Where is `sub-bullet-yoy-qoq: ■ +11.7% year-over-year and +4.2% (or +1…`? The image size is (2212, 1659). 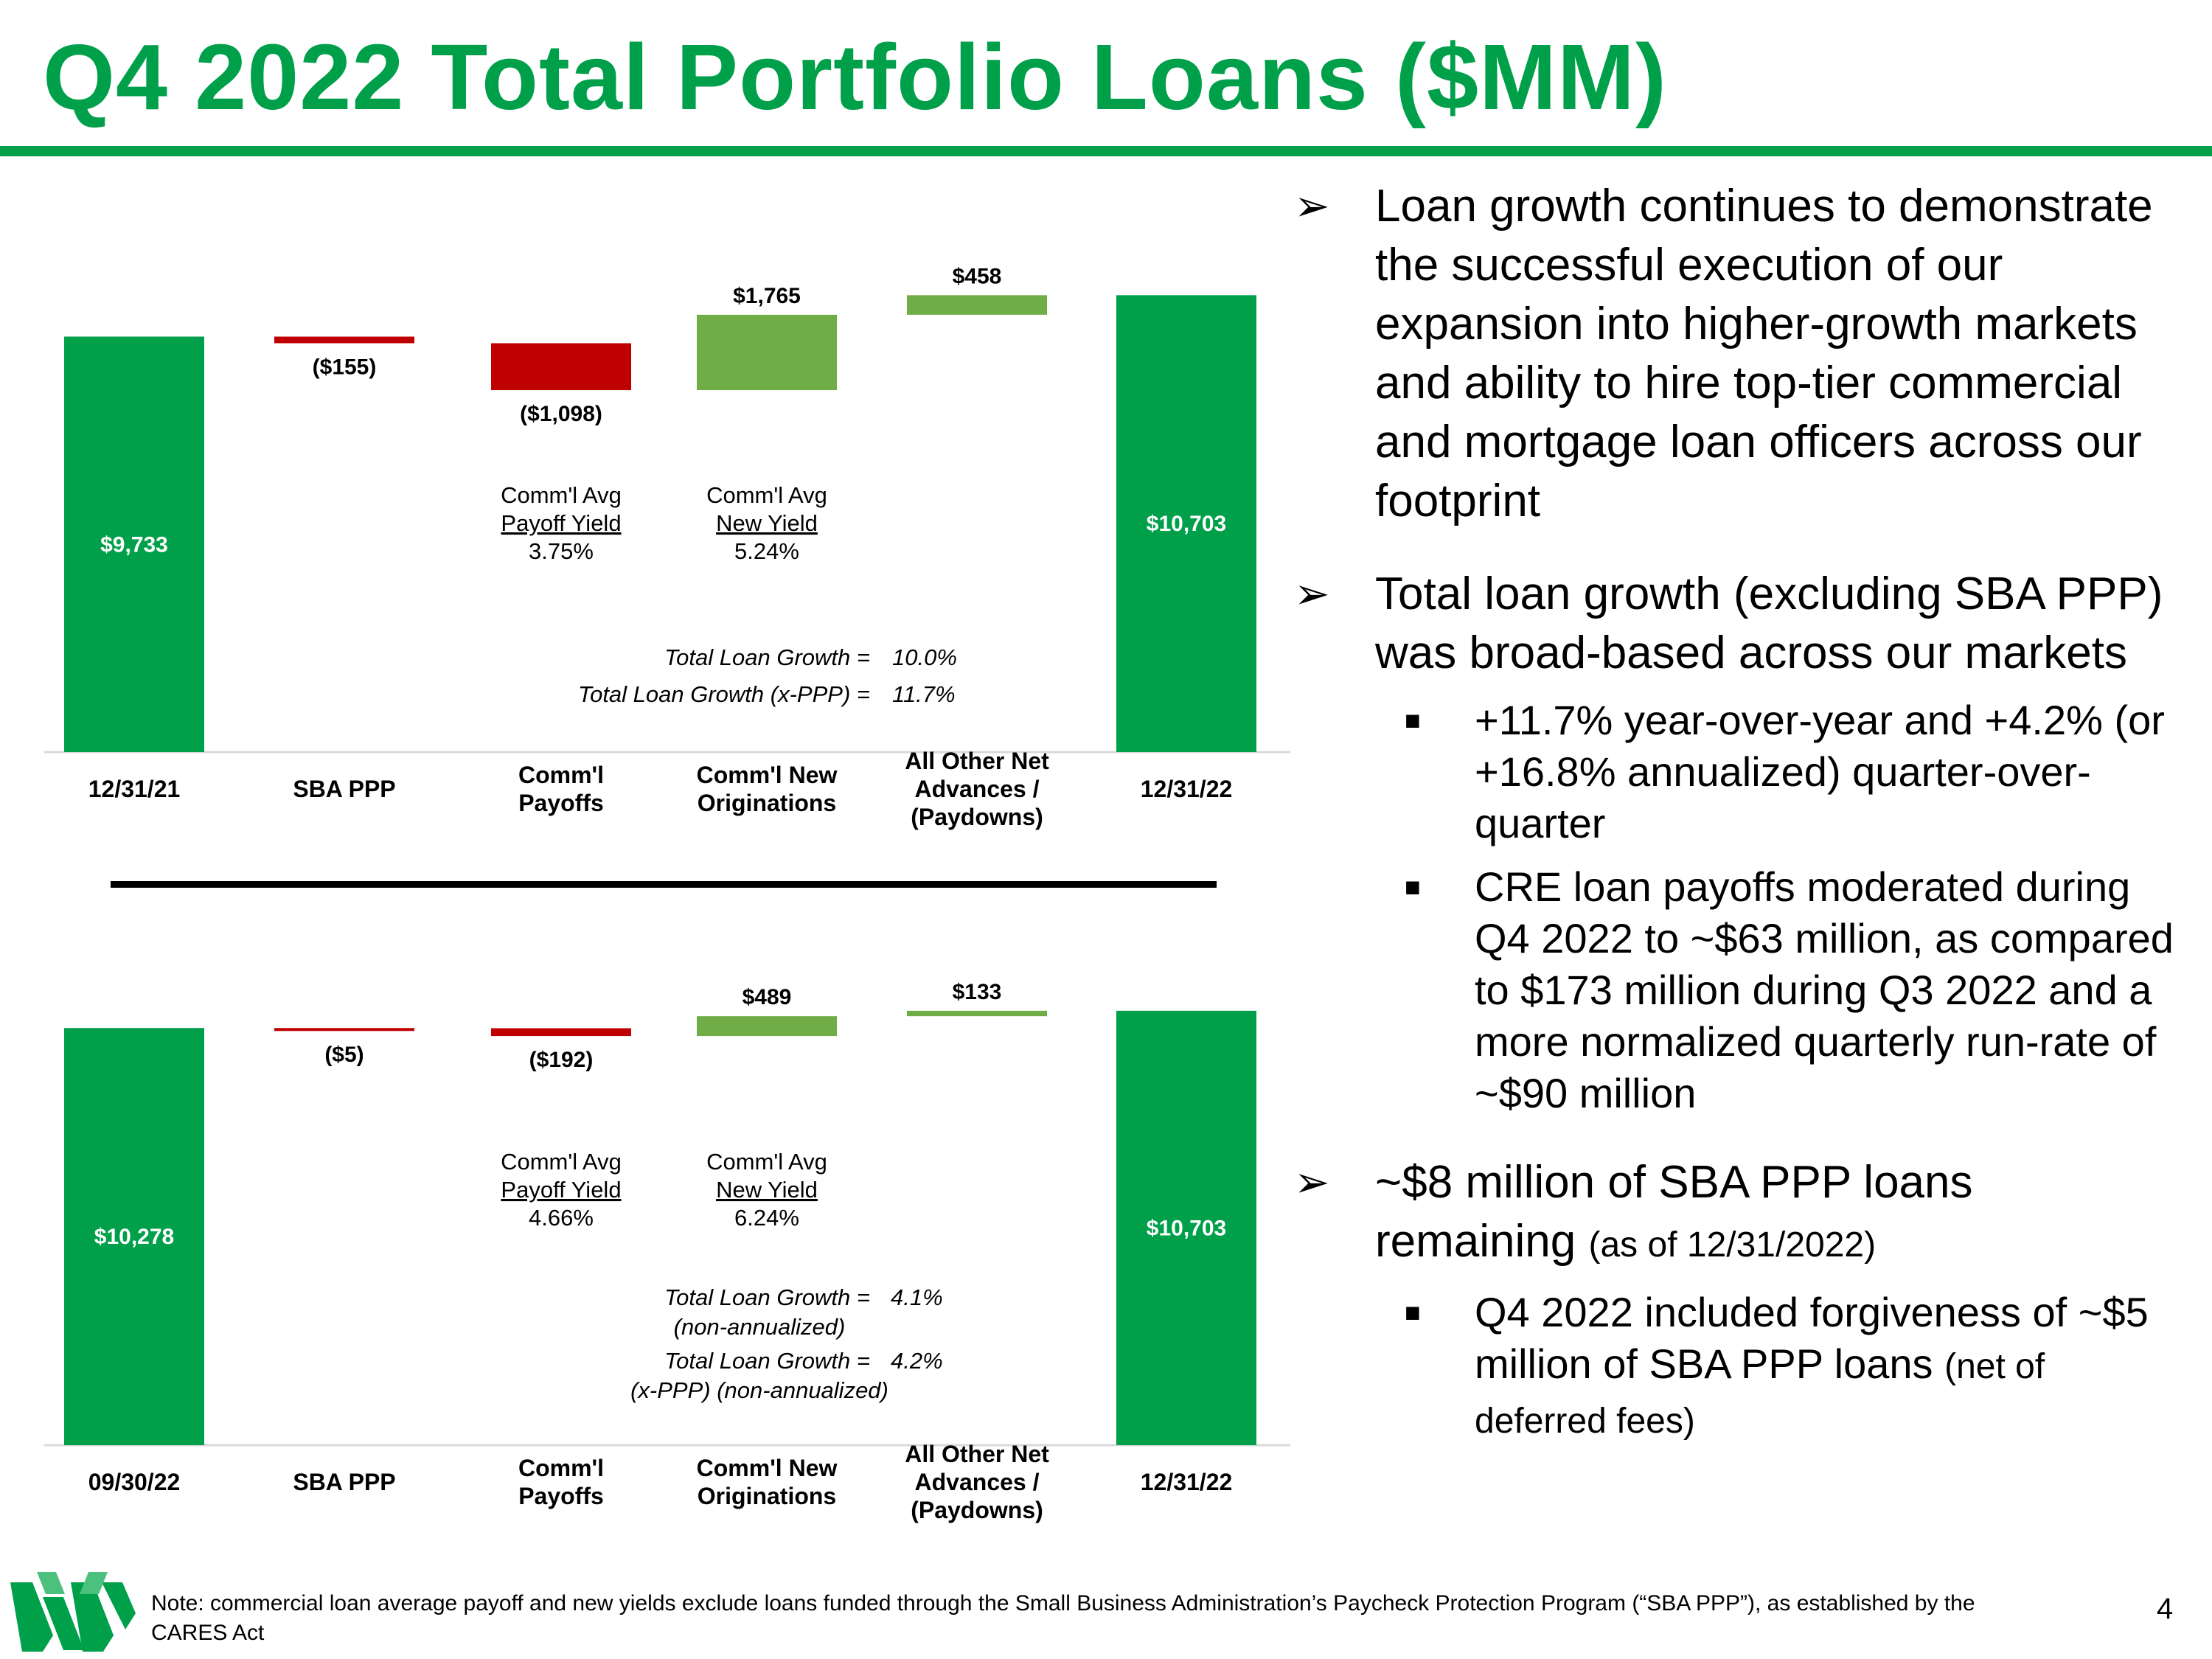
sub-bullet-yoy-qoq: ■ +11.7% year-over-year and +4.2% (or +1… is located at coordinates (1736, 772).